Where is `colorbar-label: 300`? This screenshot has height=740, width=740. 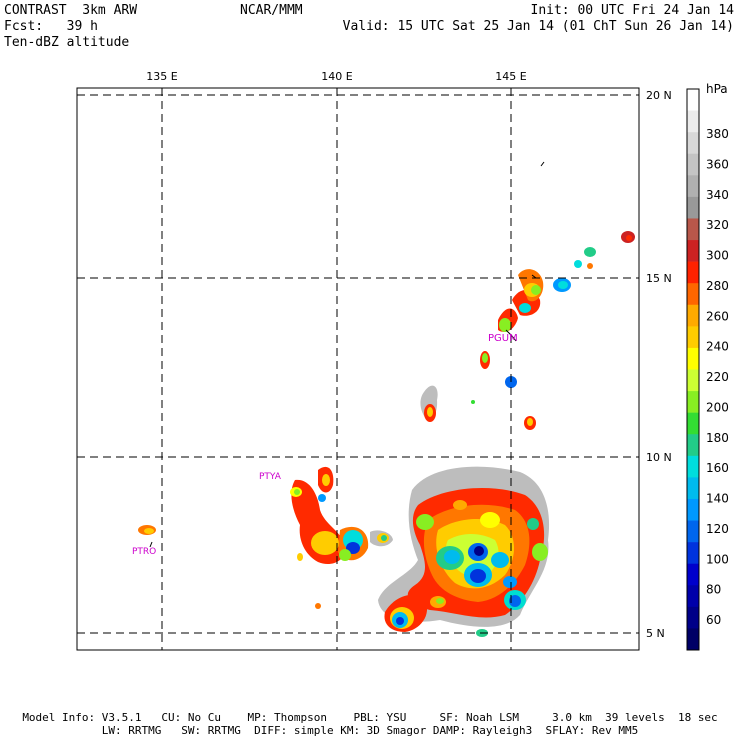
colorbar-label: 300 is located at coordinates (717, 256).